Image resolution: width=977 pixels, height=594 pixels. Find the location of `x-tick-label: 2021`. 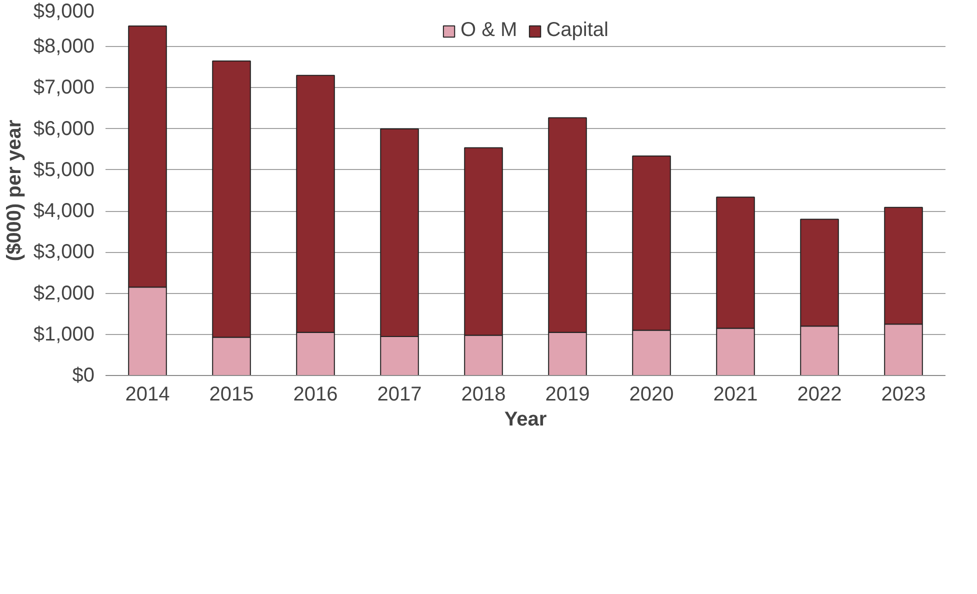

x-tick-label: 2021 is located at coordinates (735, 395).